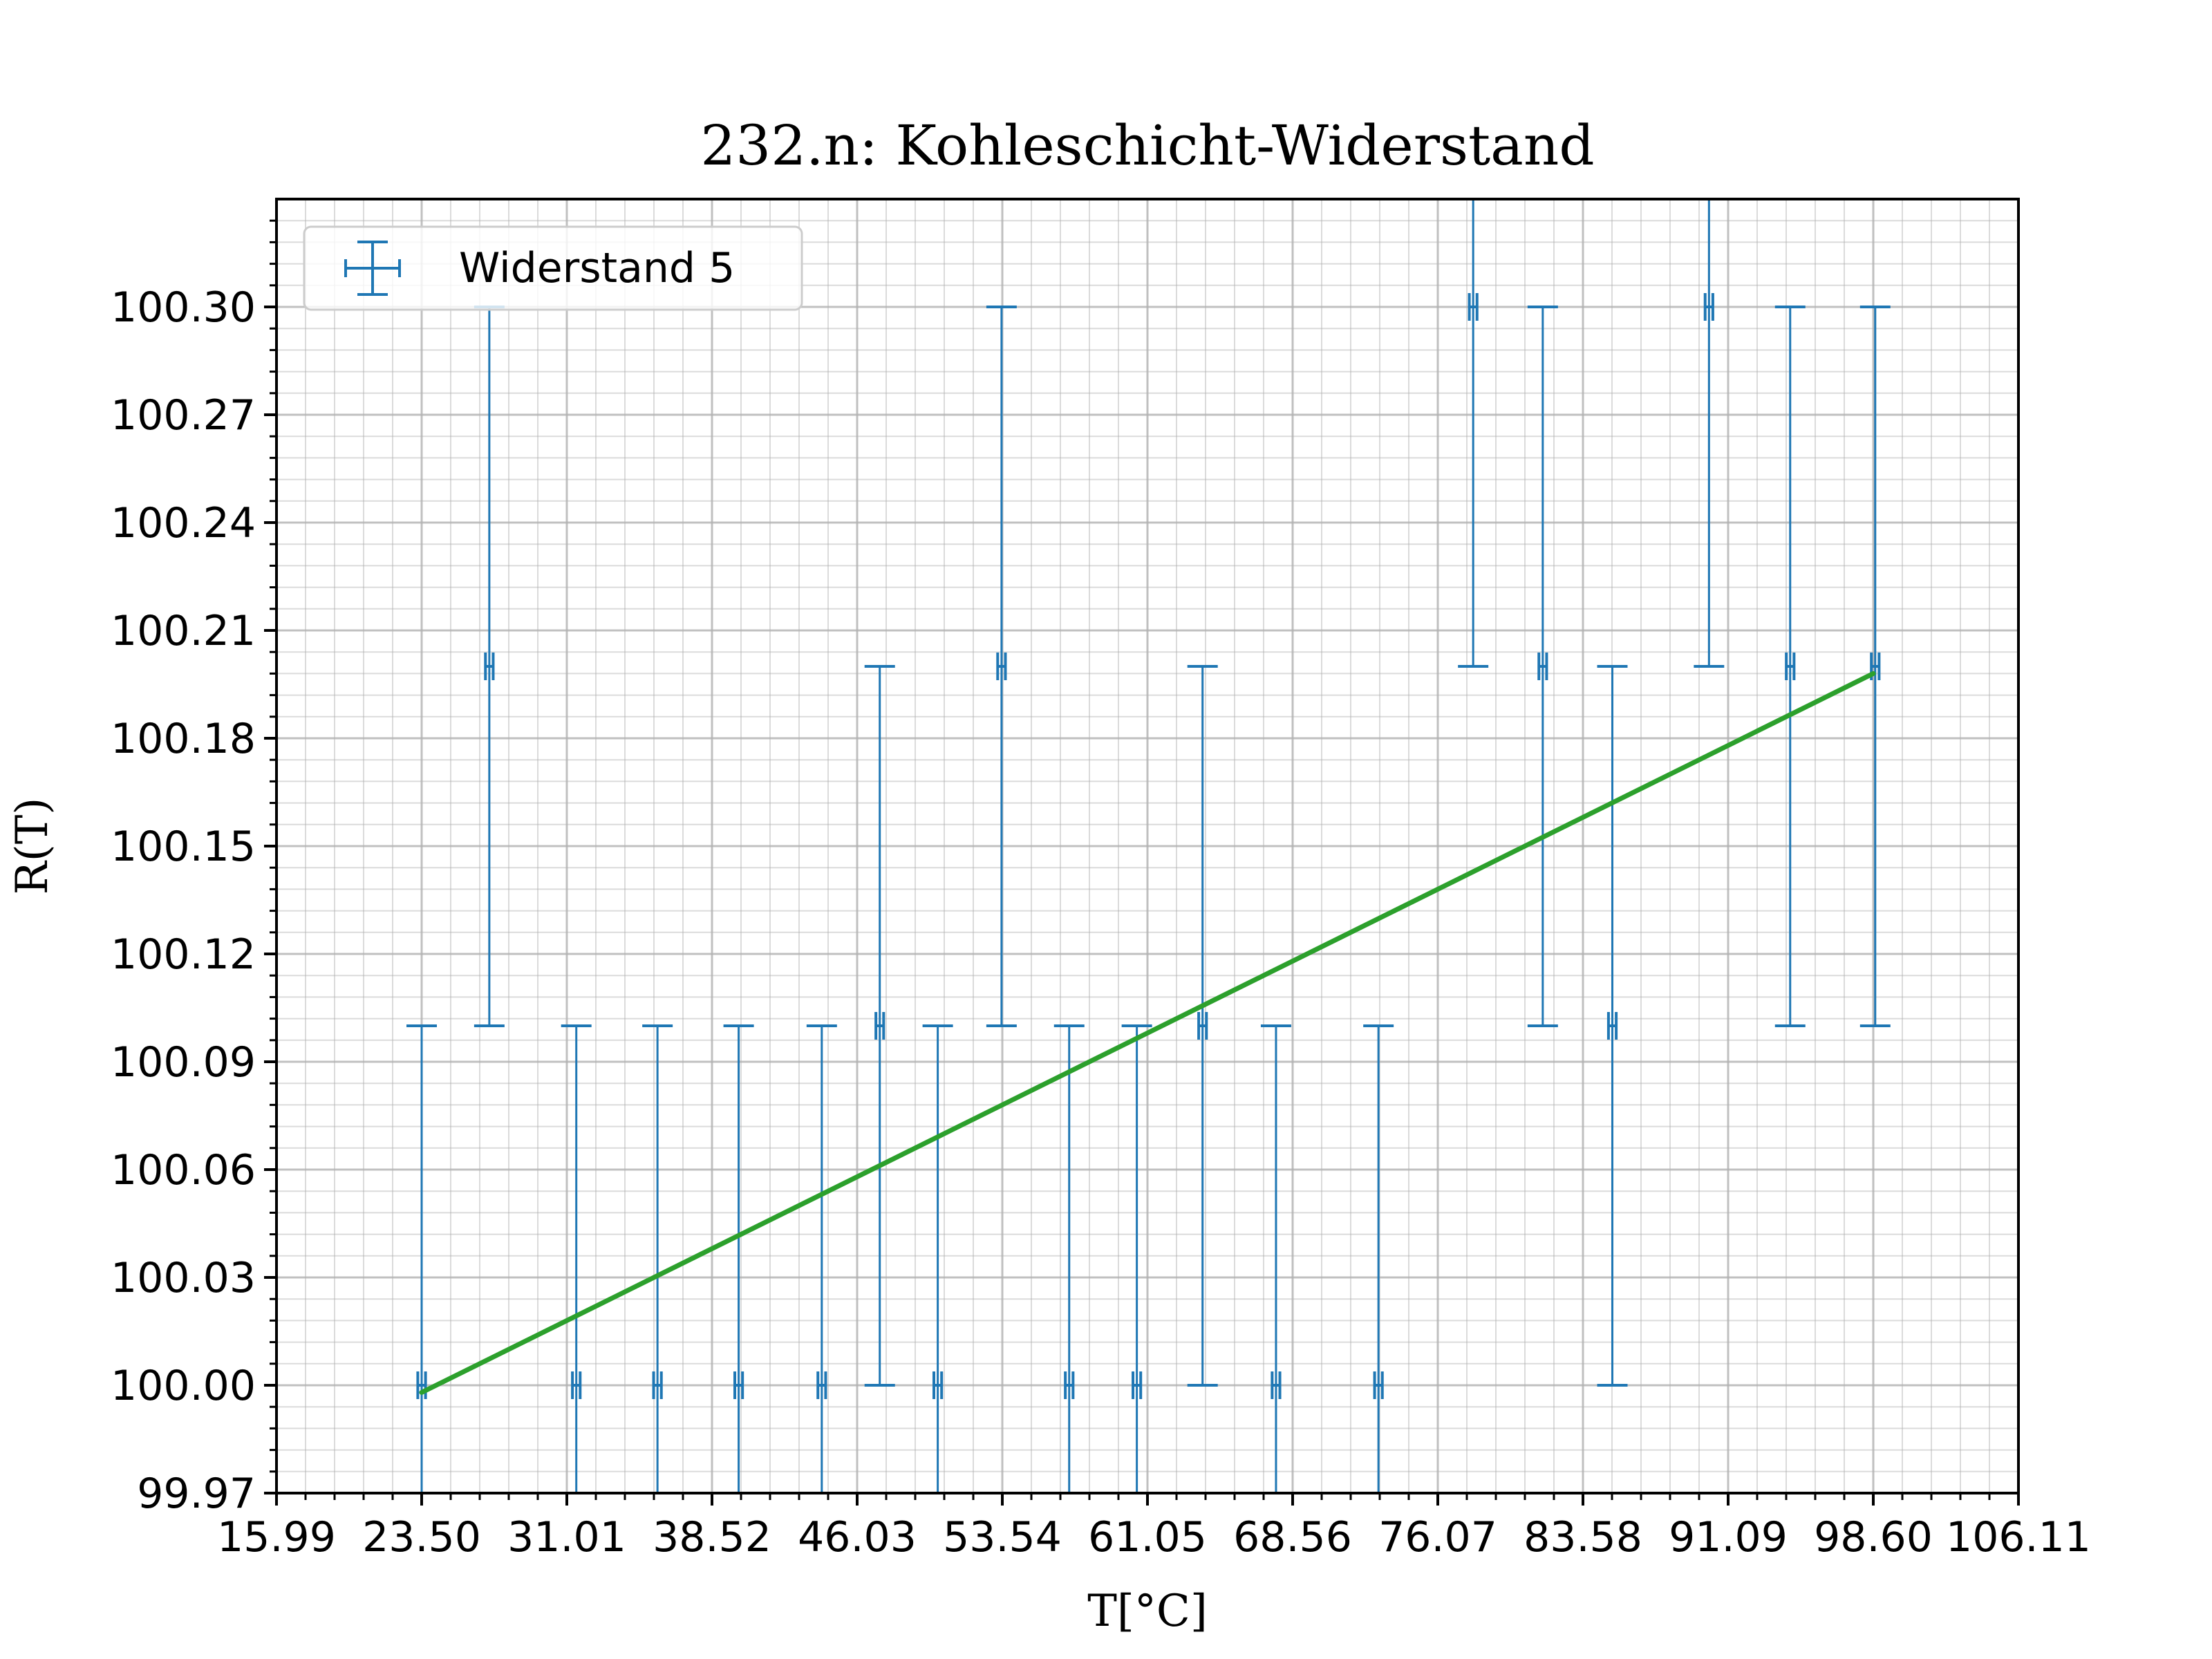 This screenshot has height=1659, width=2212. I want to click on x-tick-label: 91.09, so click(1728, 1537).